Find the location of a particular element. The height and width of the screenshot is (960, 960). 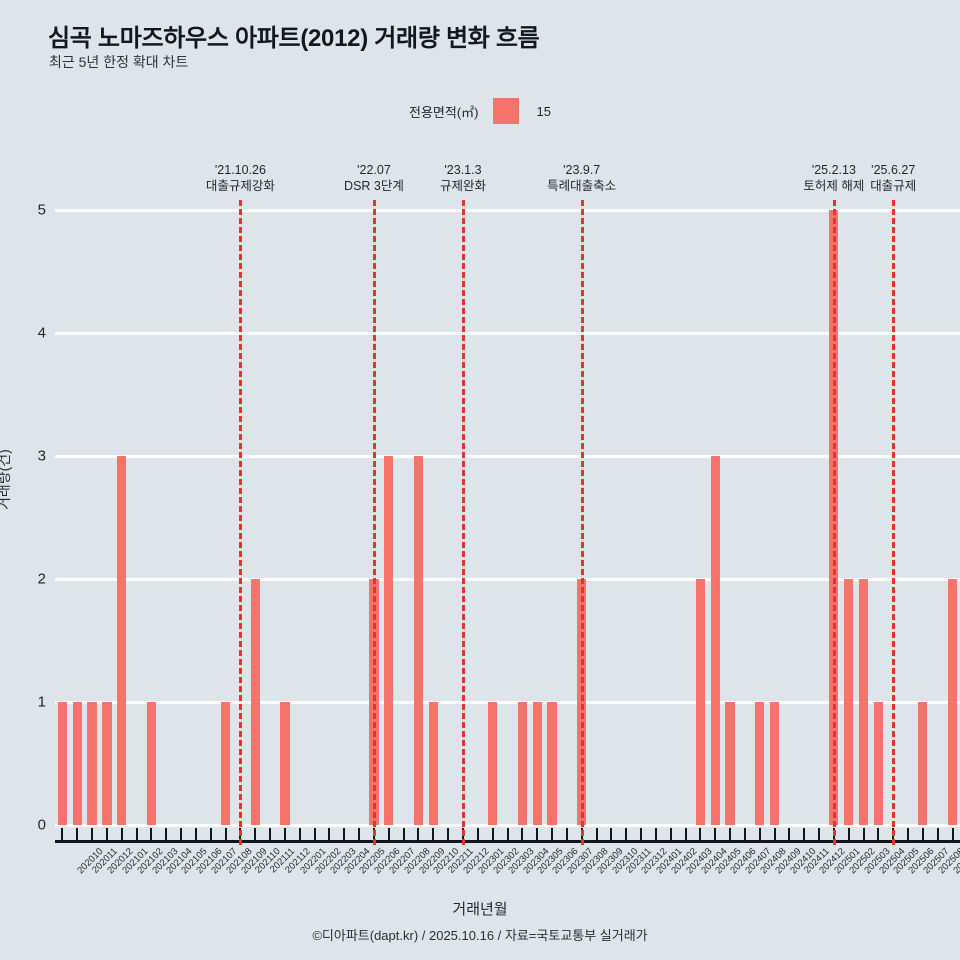

event-marker-label: '22.07 DSR 3단계 is located at coordinates (374, 178).